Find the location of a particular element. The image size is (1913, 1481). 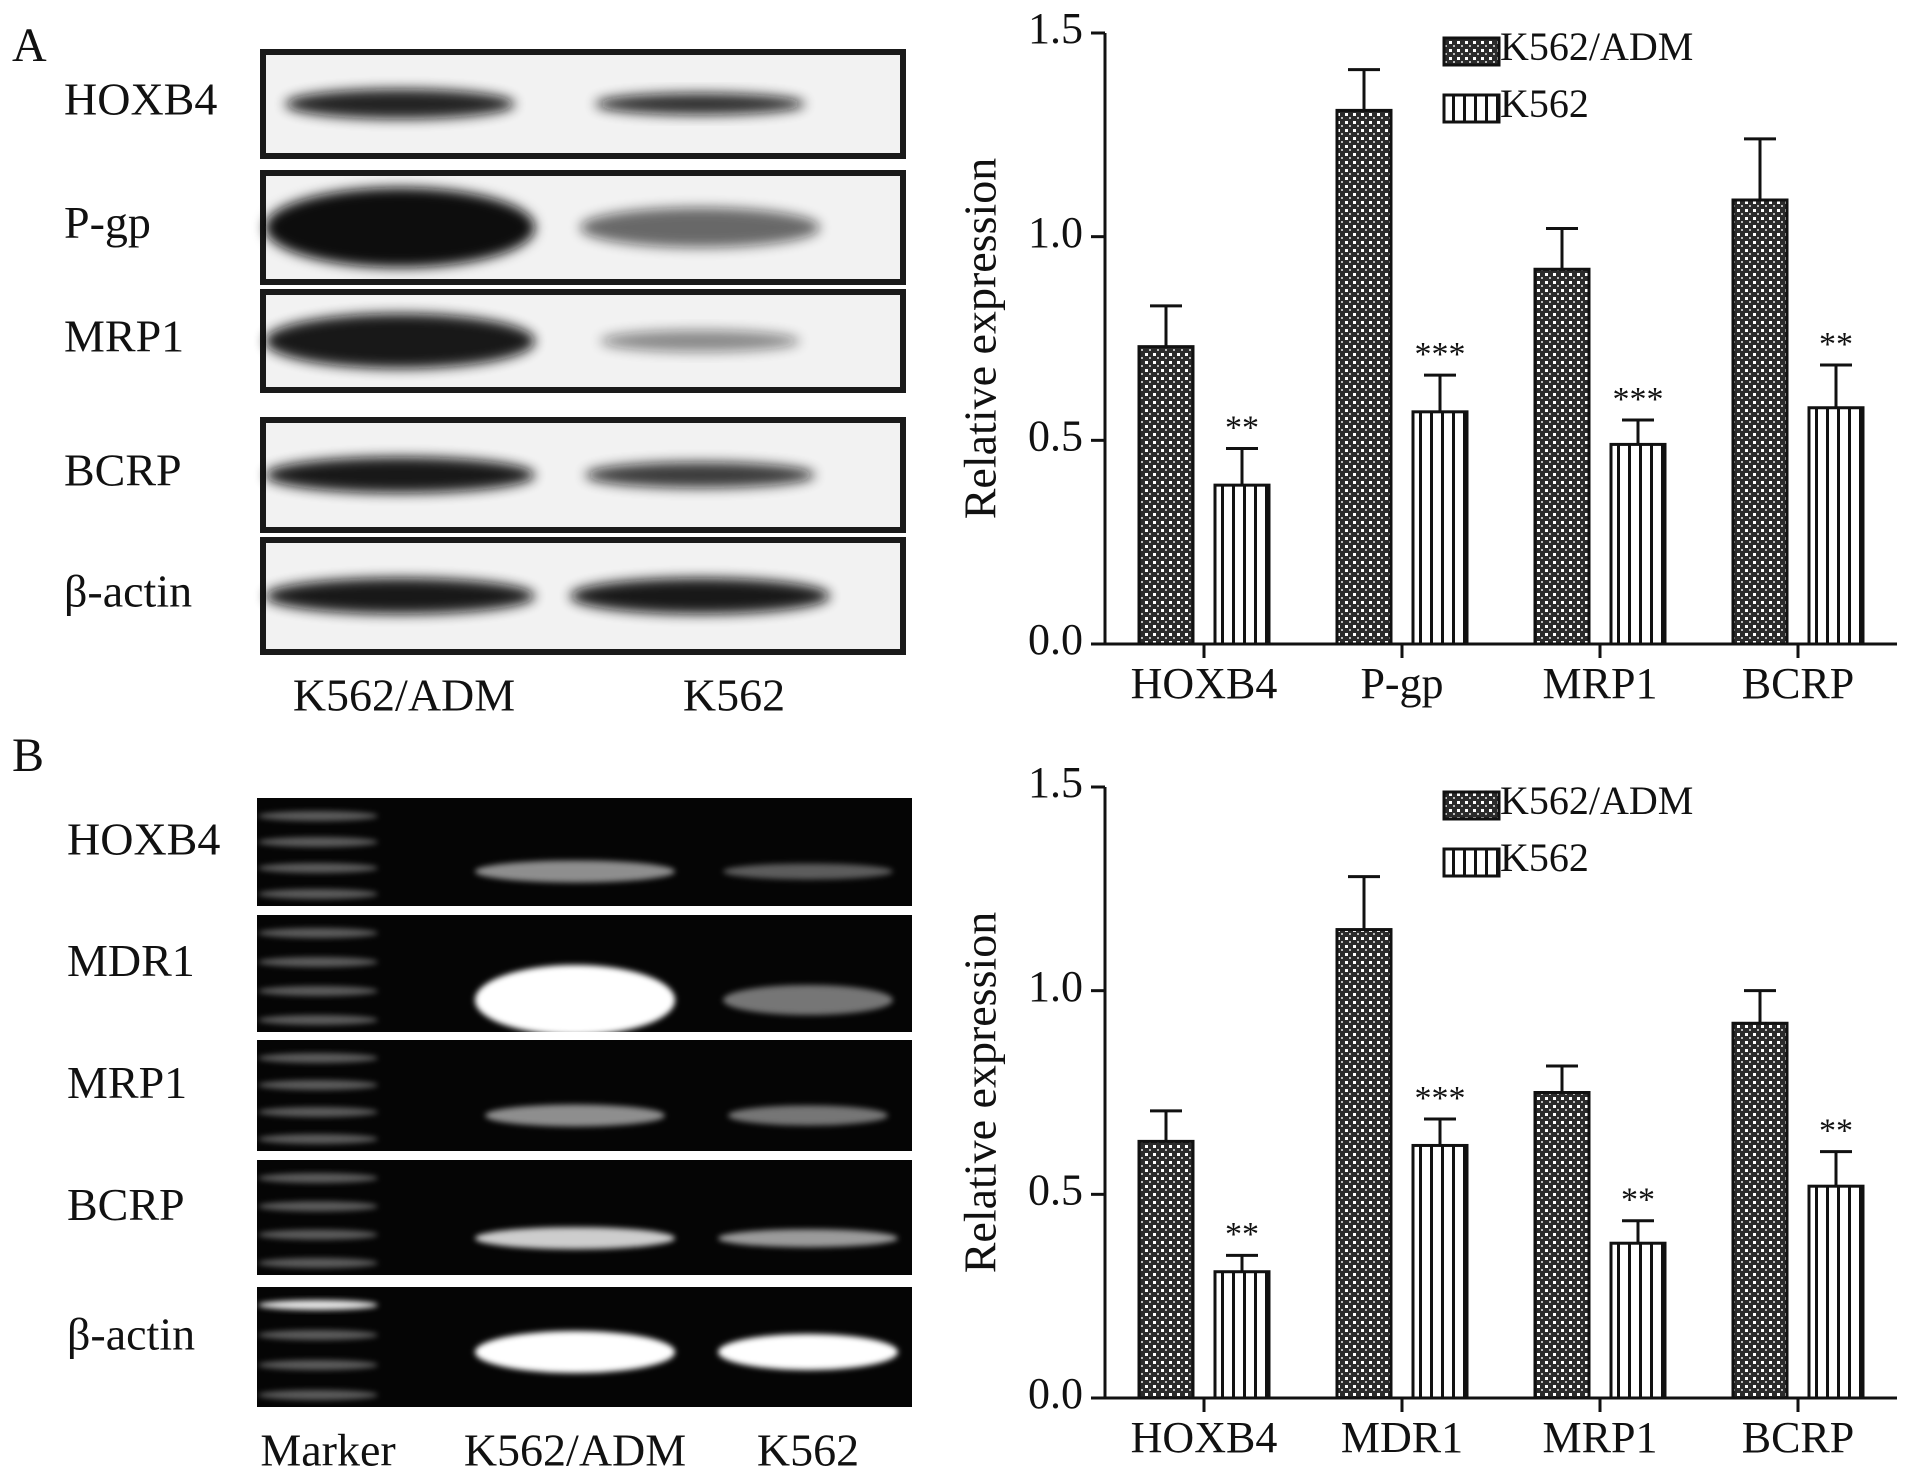

x-tick-label: P-gp is located at coordinates (1401, 683).